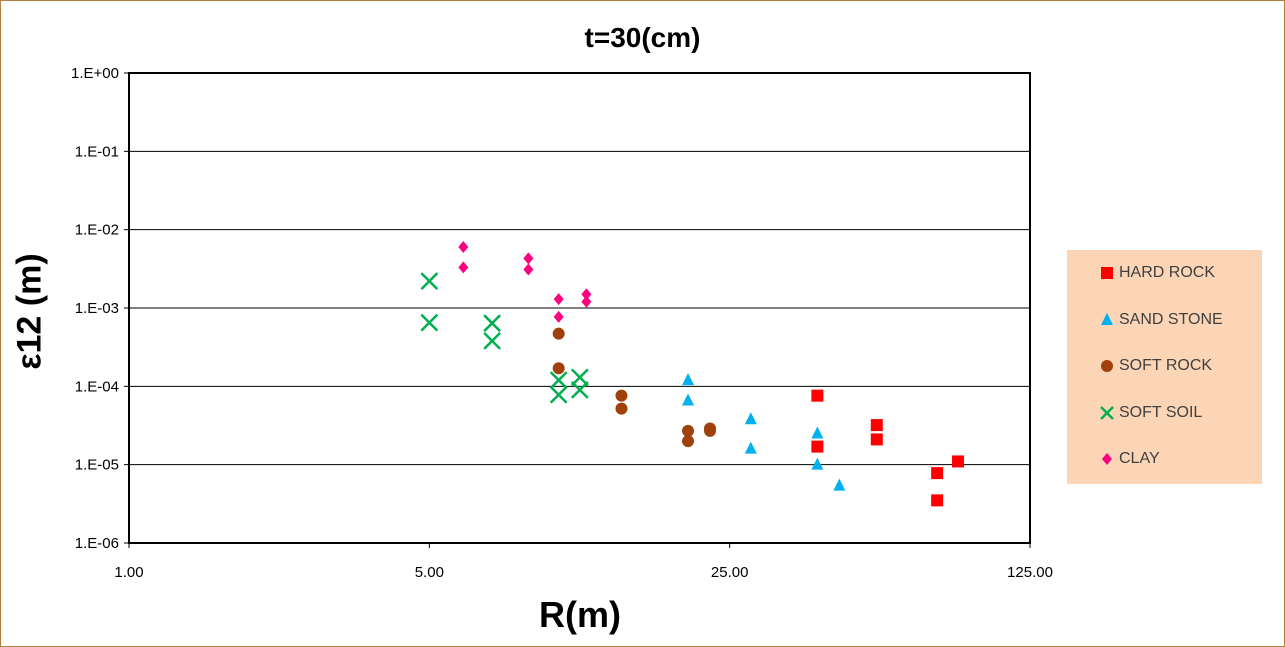 The width and height of the screenshot is (1285, 647). I want to click on legend-marker-clay, so click(1107, 459).